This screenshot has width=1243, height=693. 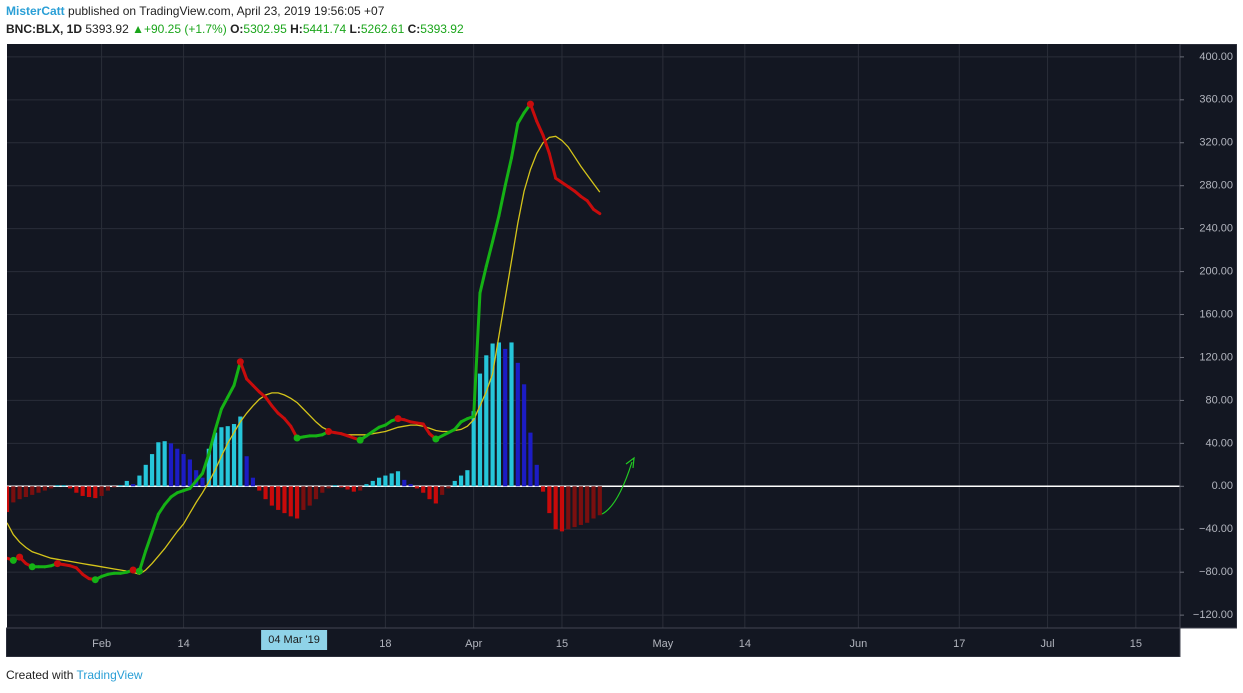 I want to click on time-axis, so click(x=593, y=642).